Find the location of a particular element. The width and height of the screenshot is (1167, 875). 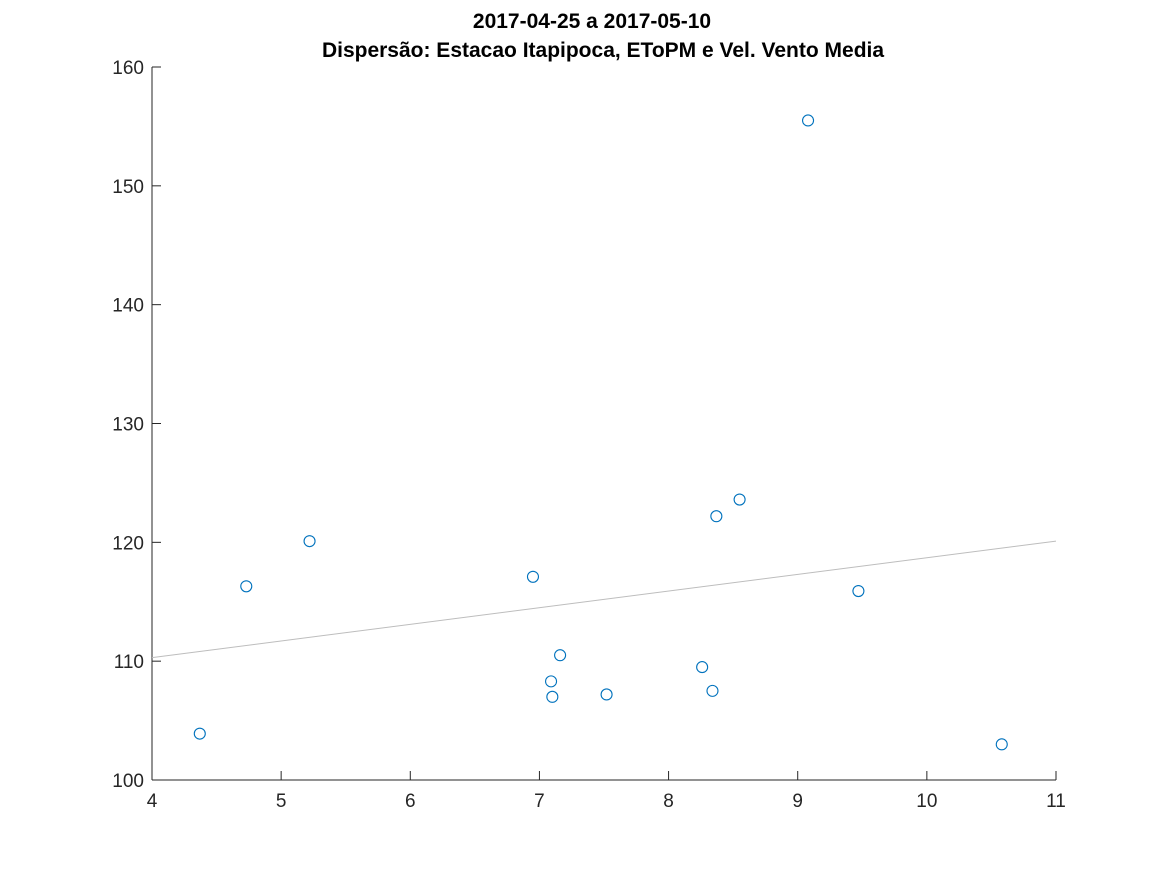

trend-line-group is located at coordinates (604, 599).